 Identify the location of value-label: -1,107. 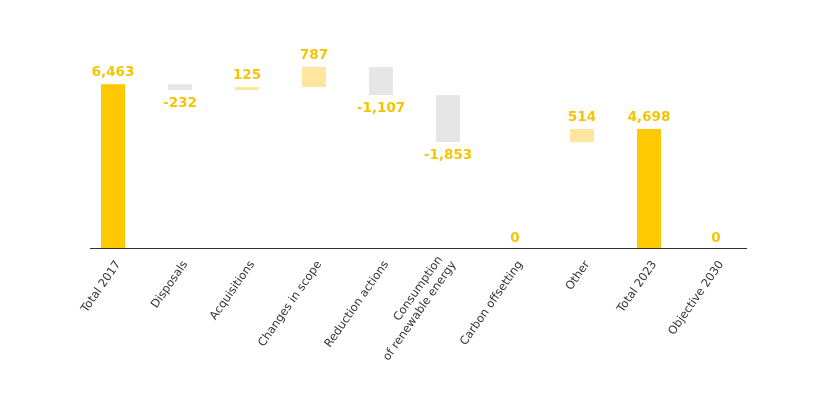
(381, 108).